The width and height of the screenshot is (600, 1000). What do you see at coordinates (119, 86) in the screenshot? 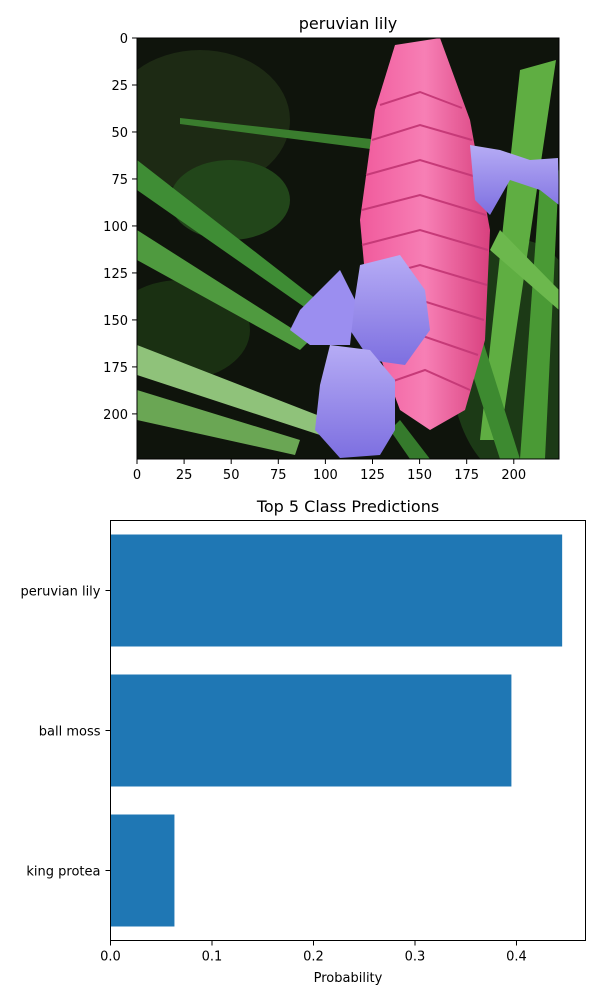
I see `image-y-tick-label: 25` at bounding box center [119, 86].